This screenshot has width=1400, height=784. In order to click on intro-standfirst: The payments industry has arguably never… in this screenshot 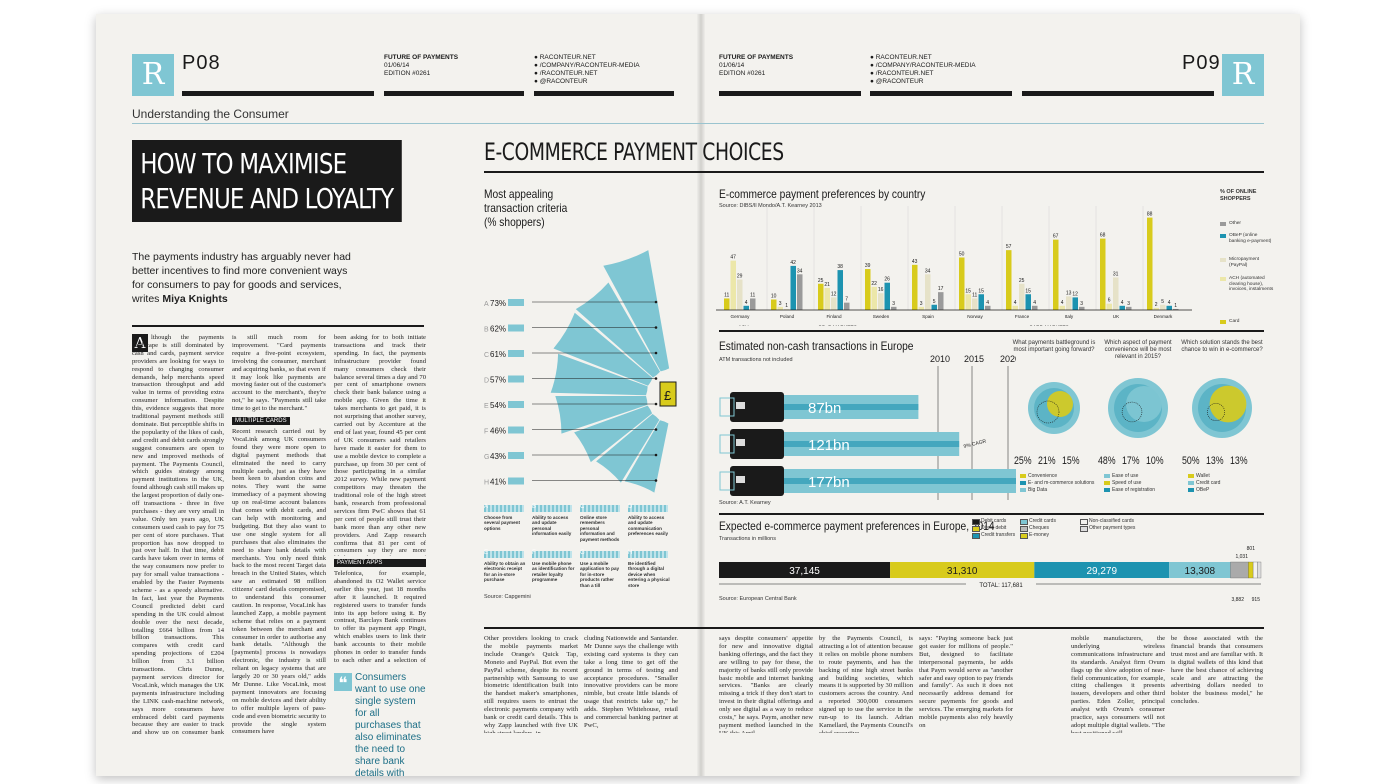, I will do `click(241, 278)`.